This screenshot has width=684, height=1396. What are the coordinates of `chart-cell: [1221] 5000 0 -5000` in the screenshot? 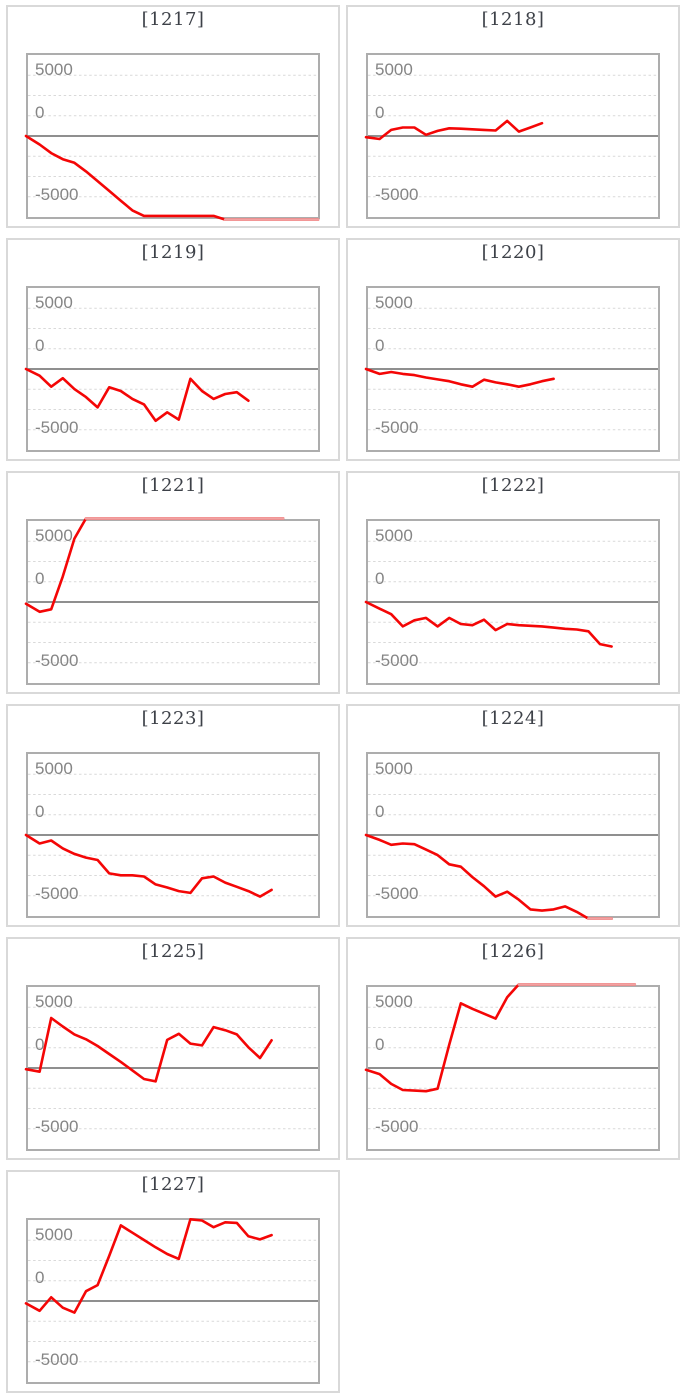 It's located at (173, 582).